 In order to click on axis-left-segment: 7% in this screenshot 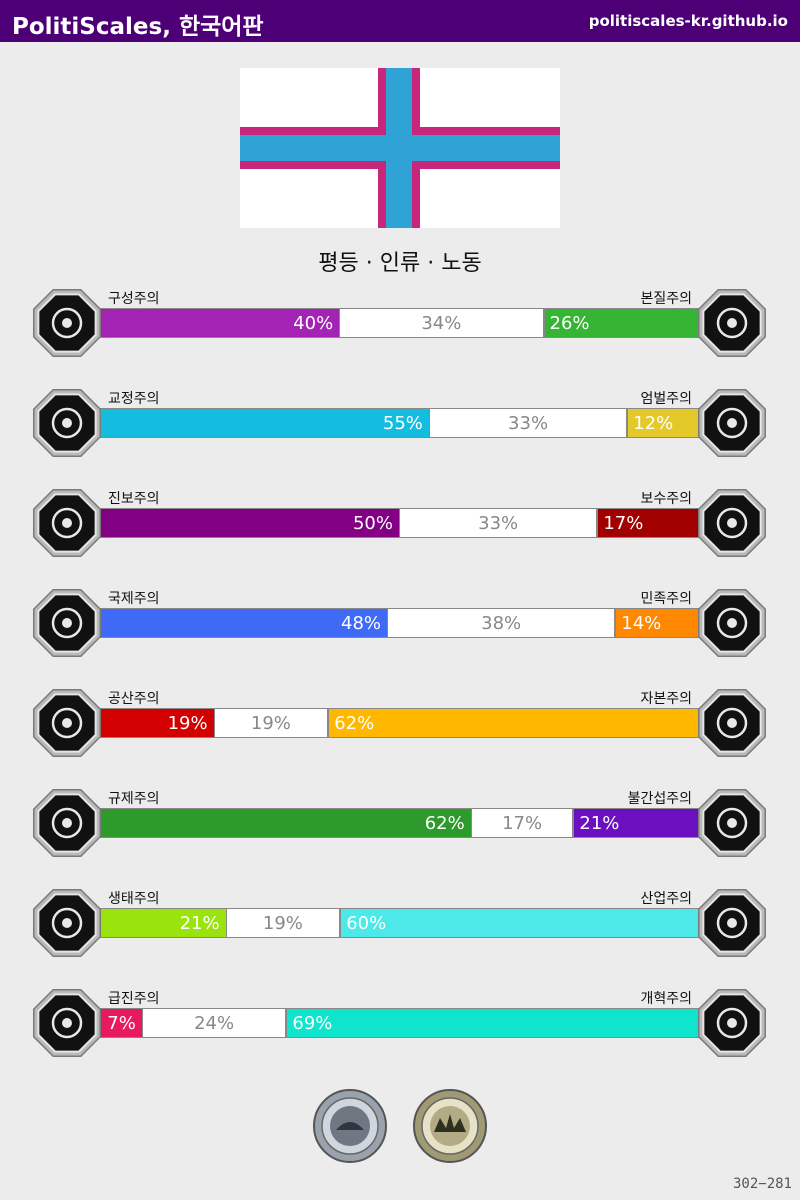, I will do `click(122, 1023)`.